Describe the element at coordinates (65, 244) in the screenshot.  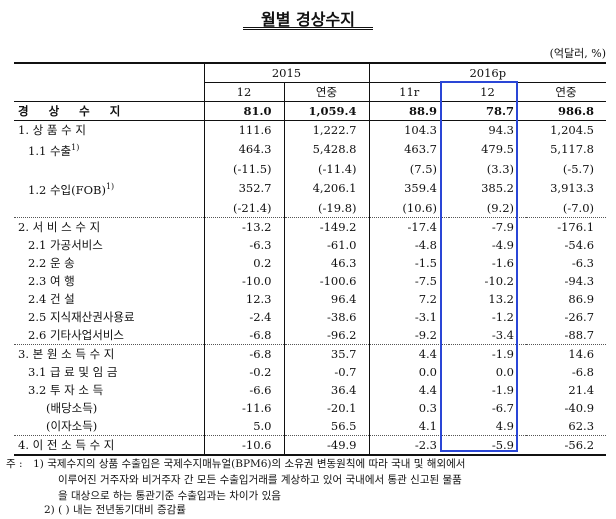
I see `row-label-text: 2.1 가공서비스` at that location.